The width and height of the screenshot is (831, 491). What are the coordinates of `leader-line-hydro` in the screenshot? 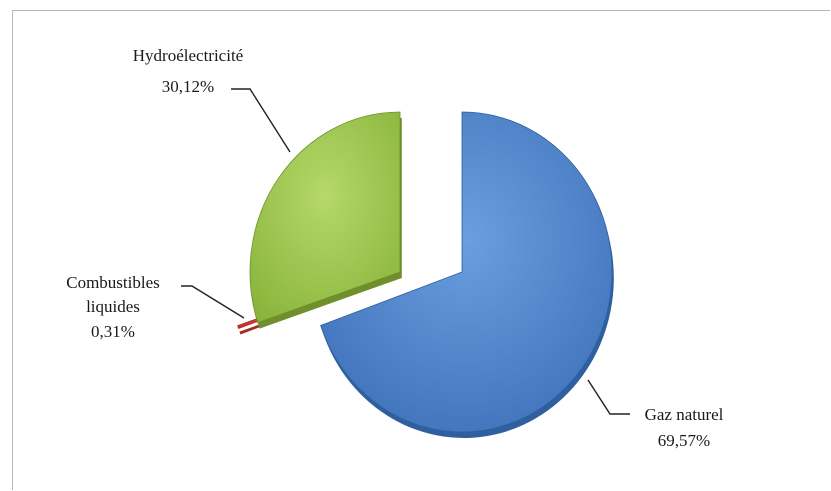 It's located at (261, 120).